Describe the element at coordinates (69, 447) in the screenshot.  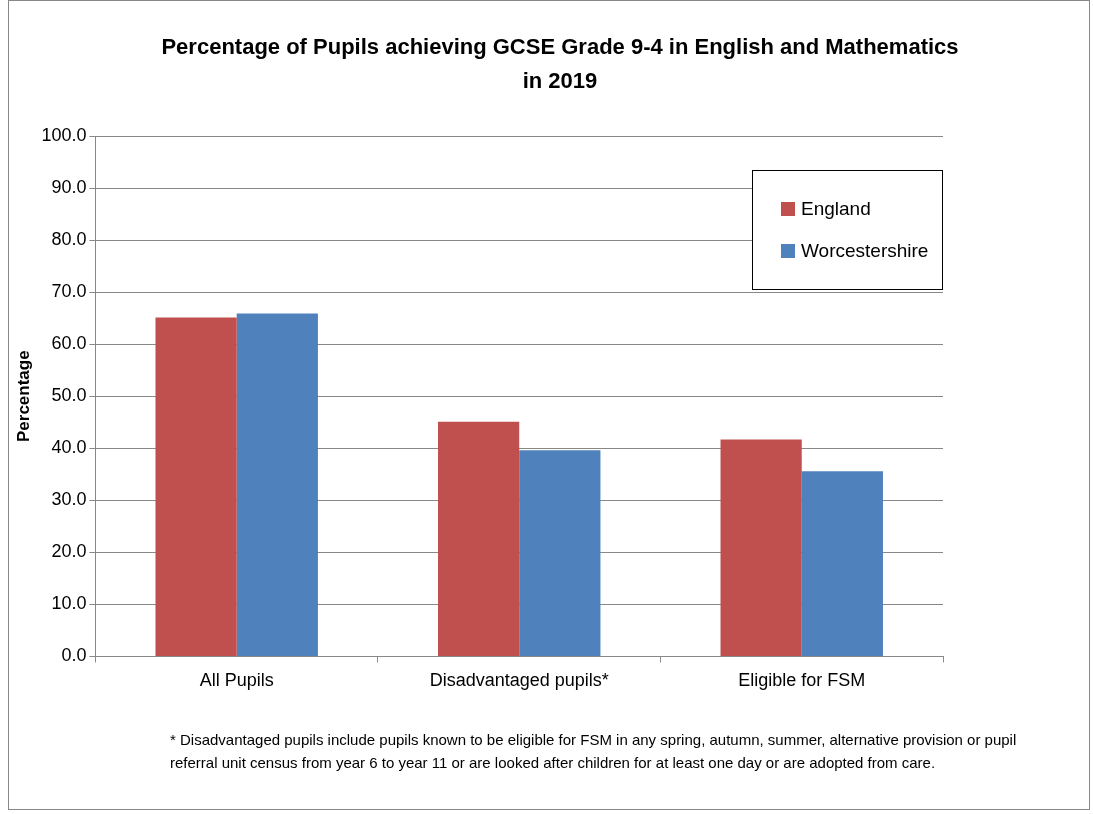
I see `y-tick-label: 40.0` at that location.